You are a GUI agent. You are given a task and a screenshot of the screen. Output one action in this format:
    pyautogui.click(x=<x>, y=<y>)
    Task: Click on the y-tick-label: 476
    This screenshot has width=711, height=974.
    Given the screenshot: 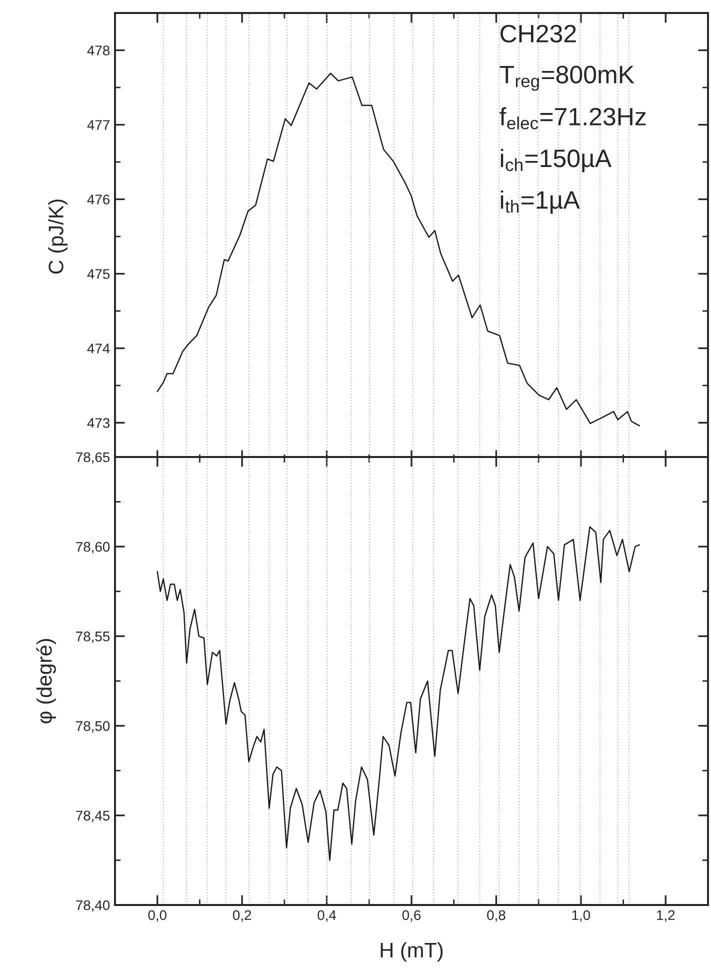 What is the action you would take?
    pyautogui.click(x=98, y=199)
    